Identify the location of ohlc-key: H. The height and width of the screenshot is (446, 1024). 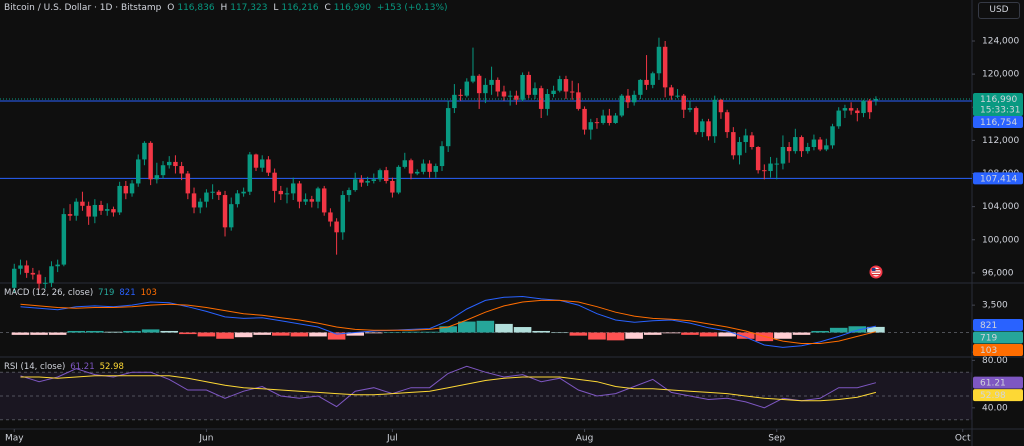
(224, 8).